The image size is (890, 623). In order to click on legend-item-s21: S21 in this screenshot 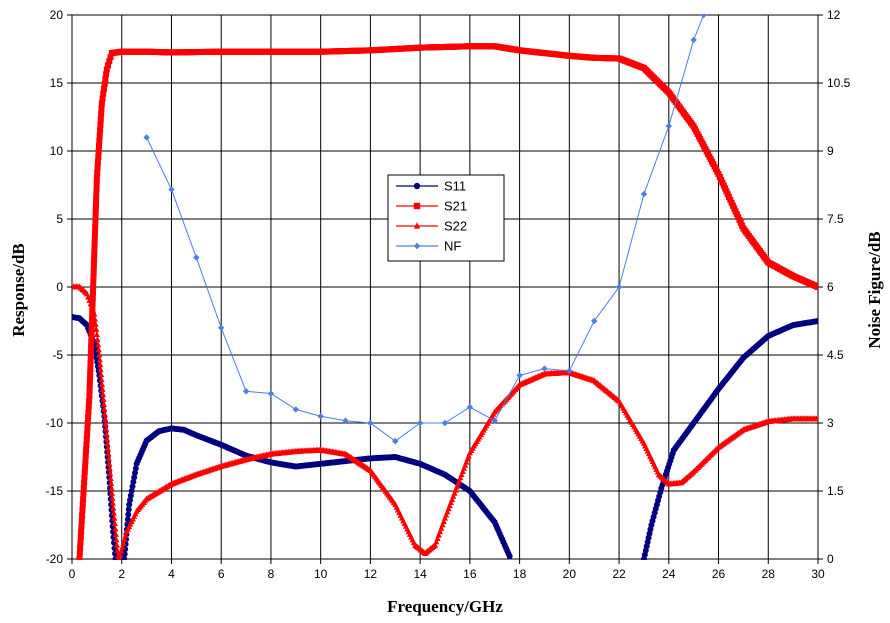, I will do `click(431, 206)`.